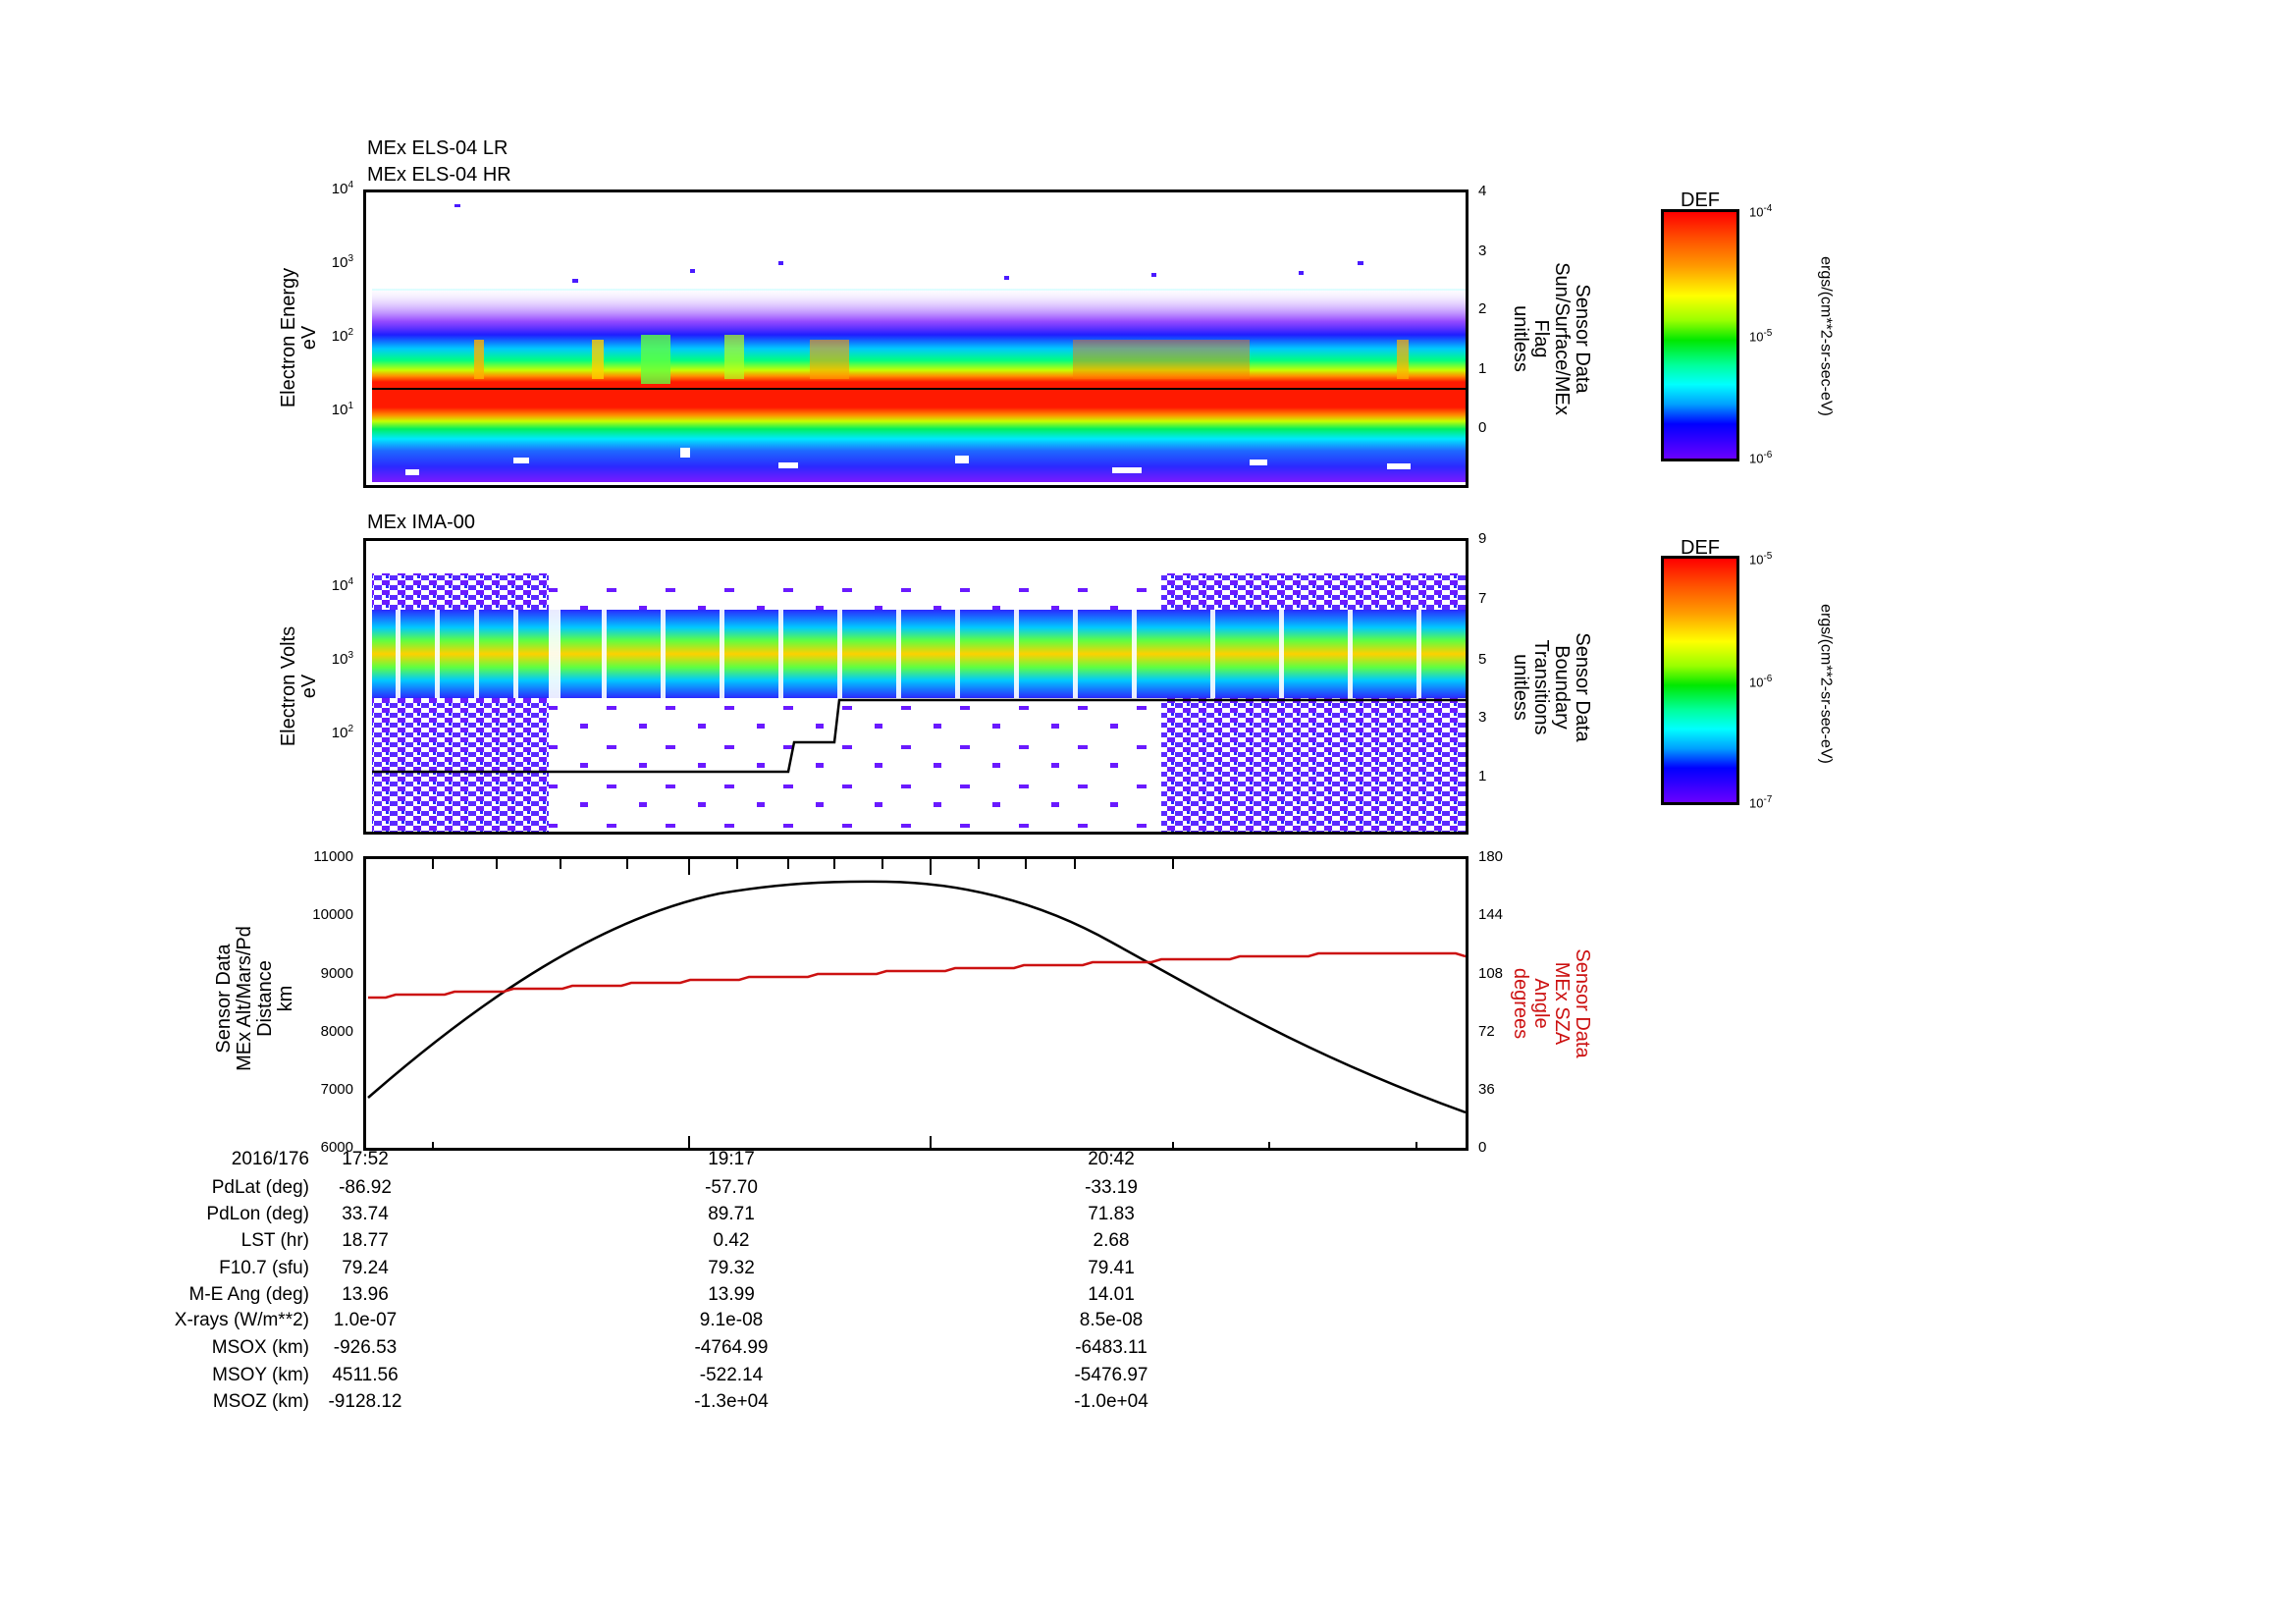 Image resolution: width=2296 pixels, height=1623 pixels. I want to click on orbit-rtick-72: 72, so click(1486, 1031).